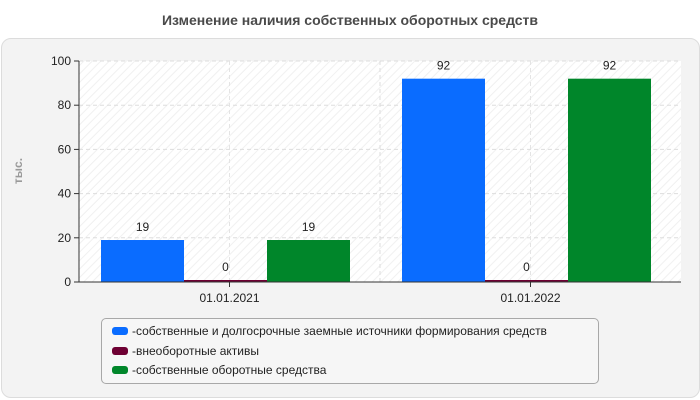  I want to click on legend-item: - собственные оборотные средства, so click(219, 370).